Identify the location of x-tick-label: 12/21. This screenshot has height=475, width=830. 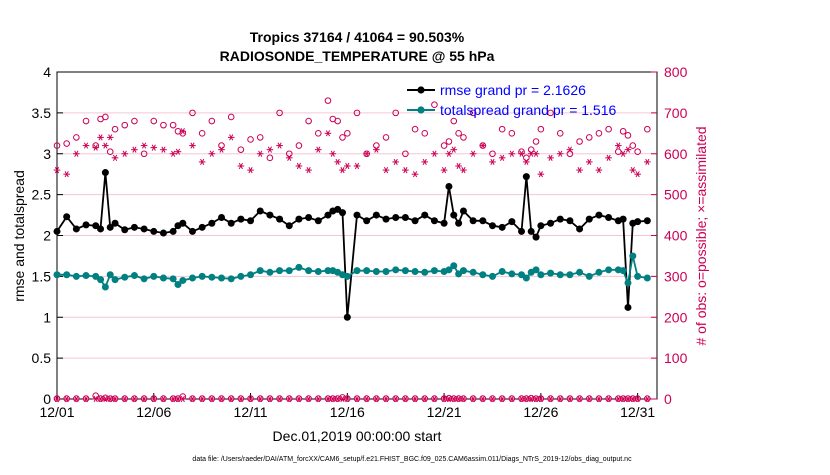
(444, 412).